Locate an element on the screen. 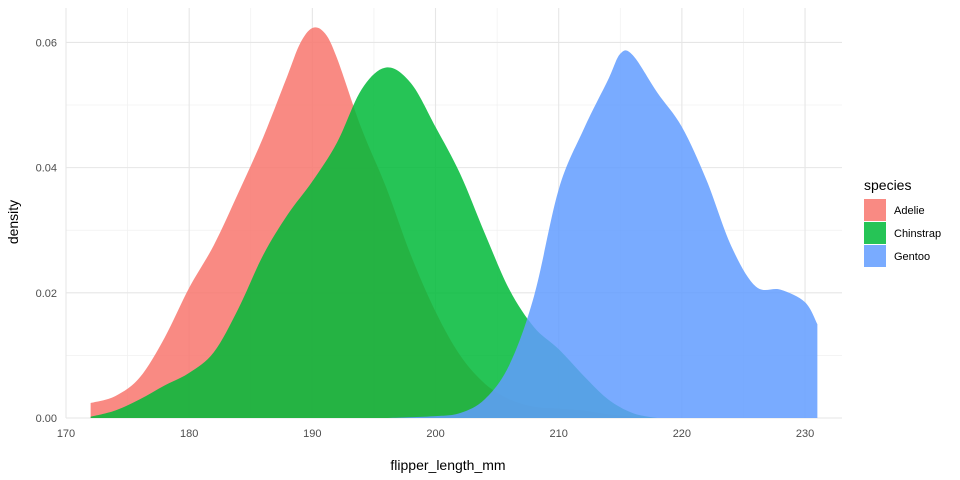  legend-swatch-chinstrap is located at coordinates (875, 233).